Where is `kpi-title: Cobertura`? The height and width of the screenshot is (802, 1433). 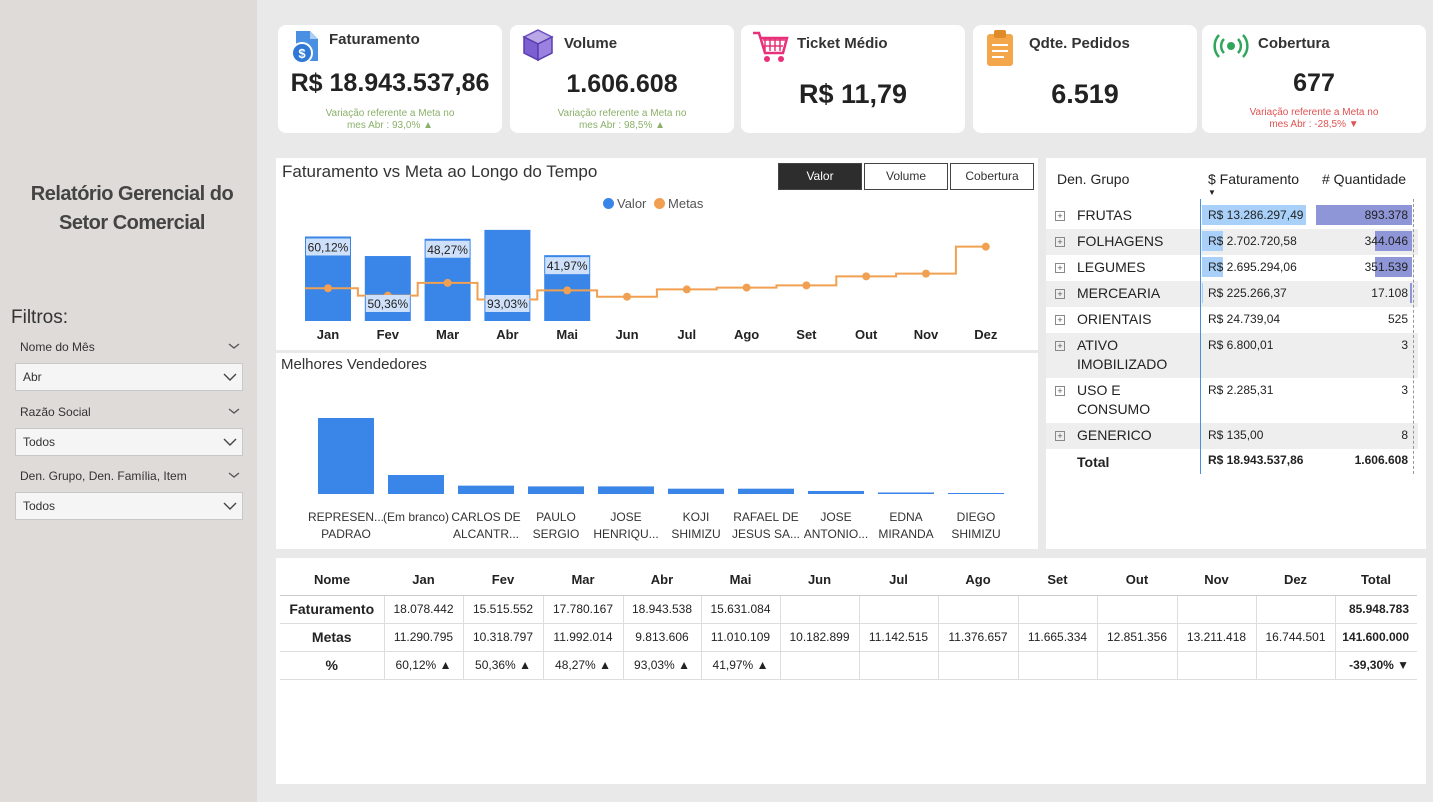
kpi-title: Cobertura is located at coordinates (1294, 43).